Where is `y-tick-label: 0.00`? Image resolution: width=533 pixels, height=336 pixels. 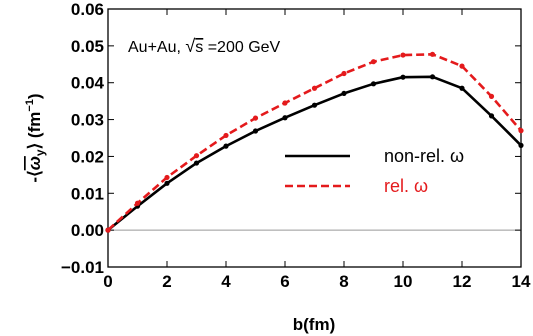 y-tick-label: 0.00 is located at coordinates (87, 230).